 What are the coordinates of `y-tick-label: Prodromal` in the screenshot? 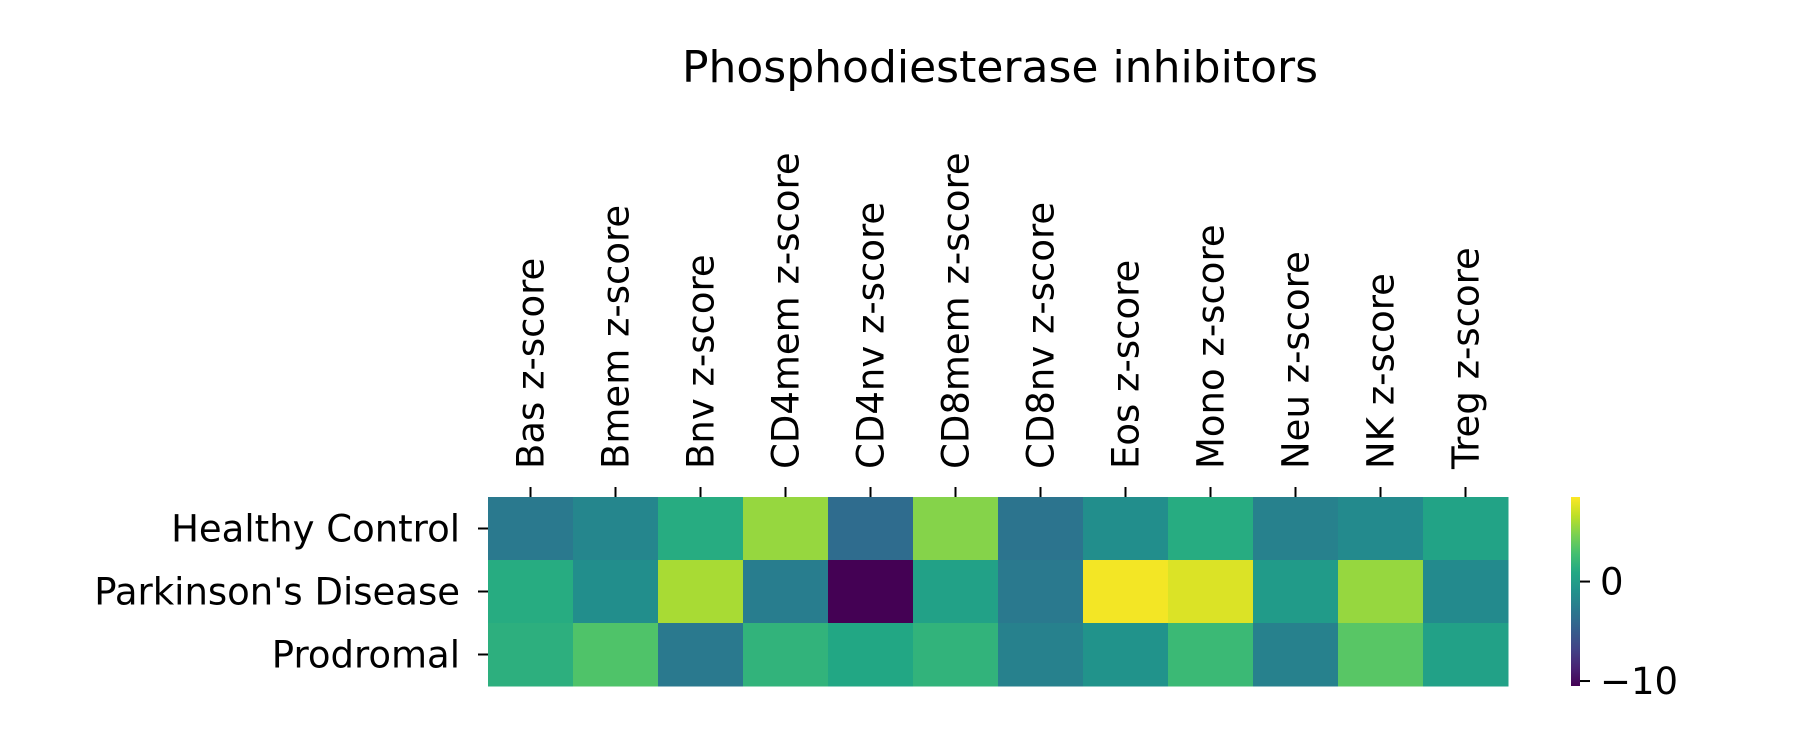 It's located at (366, 655).